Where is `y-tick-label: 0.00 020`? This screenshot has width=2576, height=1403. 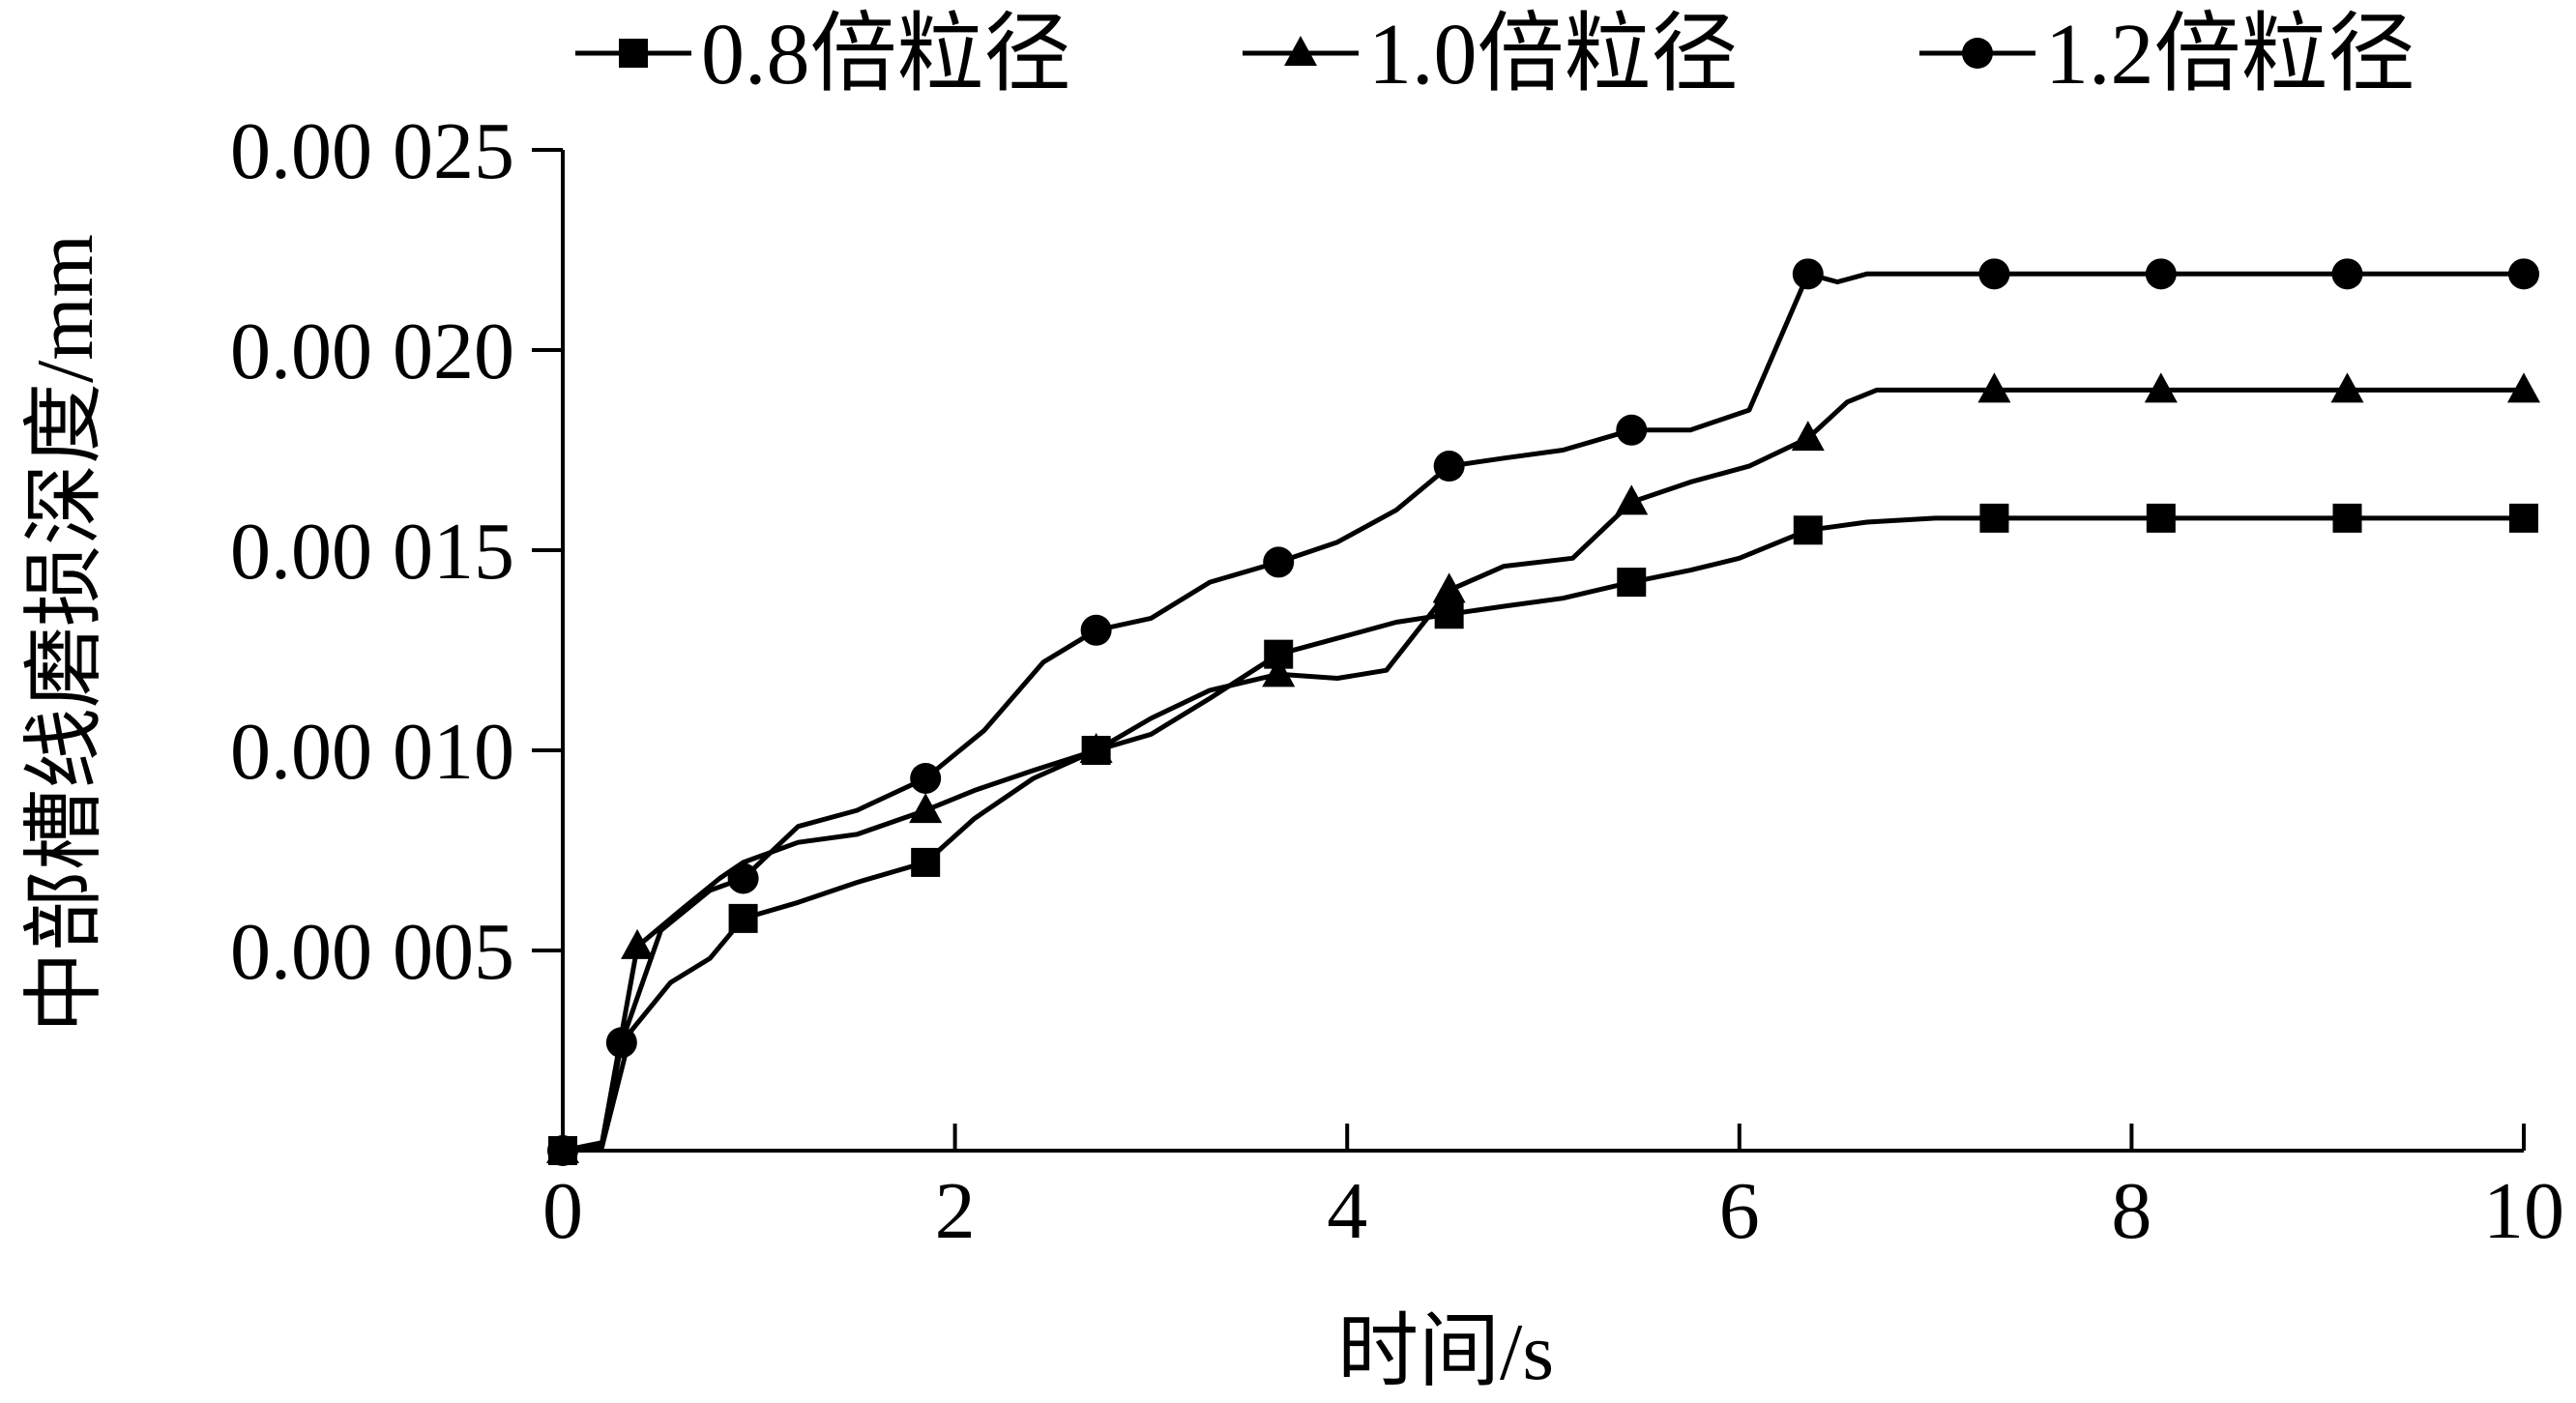
y-tick-label: 0.00 020 is located at coordinates (372, 352).